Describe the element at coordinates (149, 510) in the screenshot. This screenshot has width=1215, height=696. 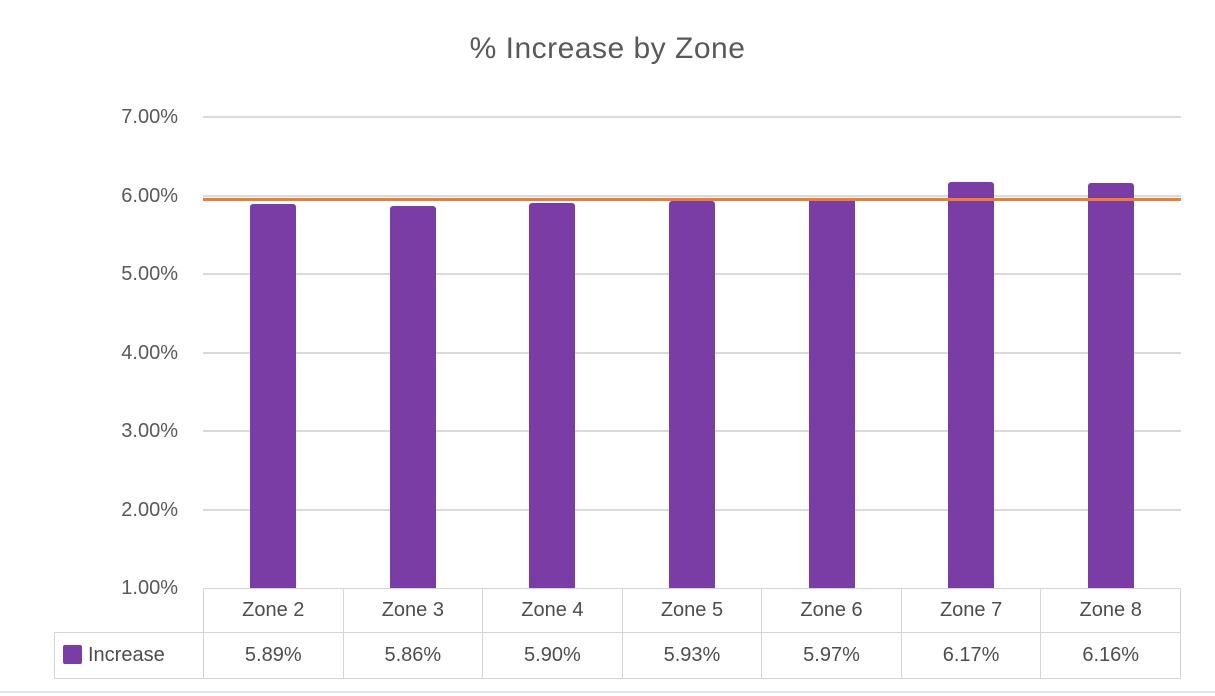
I see `y-axis-tick-label: 2.00%` at that location.